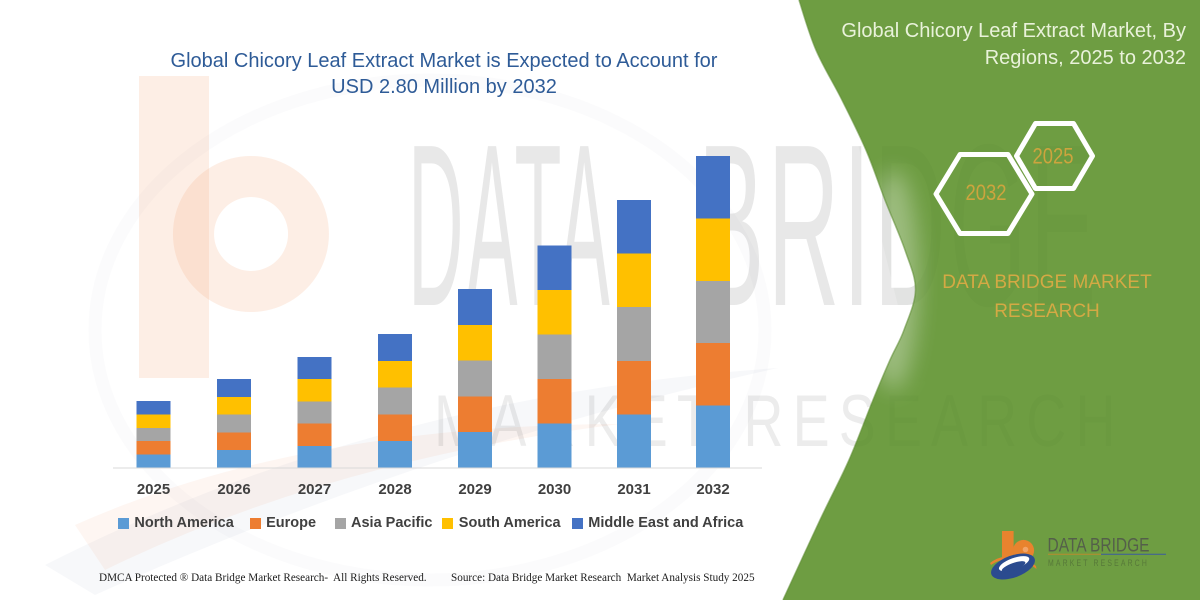 This screenshot has height=600, width=1200. What do you see at coordinates (1053, 156) in the screenshot?
I see `svg-text: 2025` at bounding box center [1053, 156].